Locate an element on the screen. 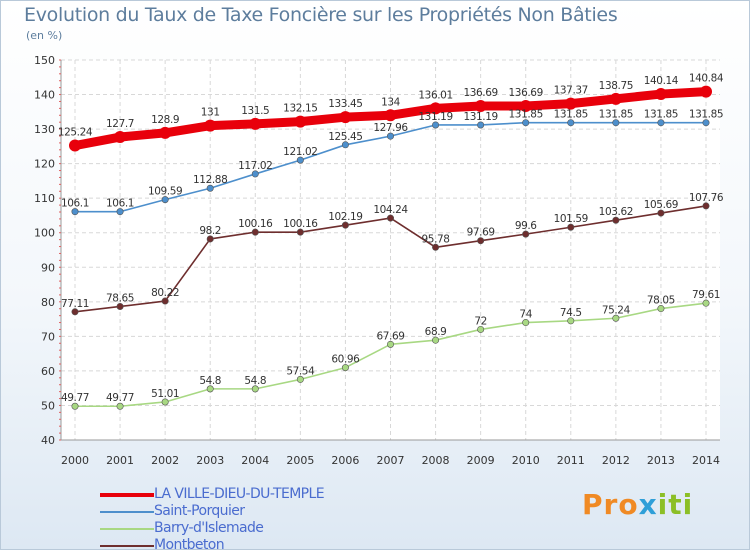 The height and width of the screenshot is (554, 750). legend-label-ville-dieu: LA VILLE-DIEU-DU-TEMPLE is located at coordinates (239, 494).